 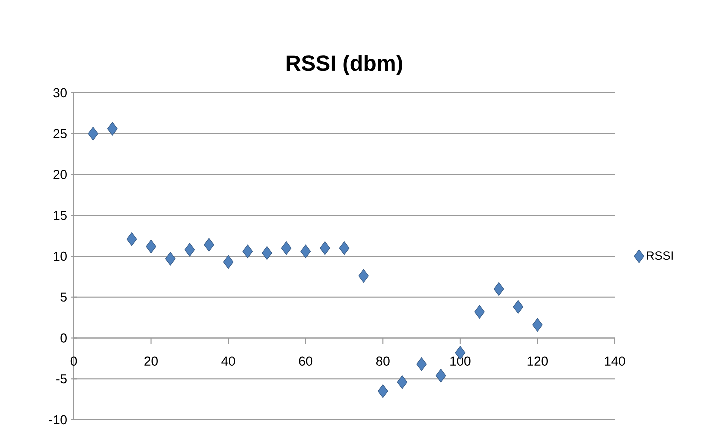 I want to click on x-tick-label: 80, so click(x=383, y=361).